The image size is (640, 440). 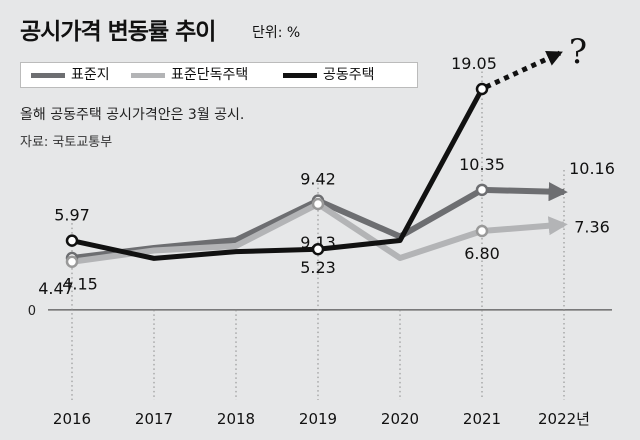 I want to click on legend-label-standard-house: 표준단독주택, so click(x=210, y=75).